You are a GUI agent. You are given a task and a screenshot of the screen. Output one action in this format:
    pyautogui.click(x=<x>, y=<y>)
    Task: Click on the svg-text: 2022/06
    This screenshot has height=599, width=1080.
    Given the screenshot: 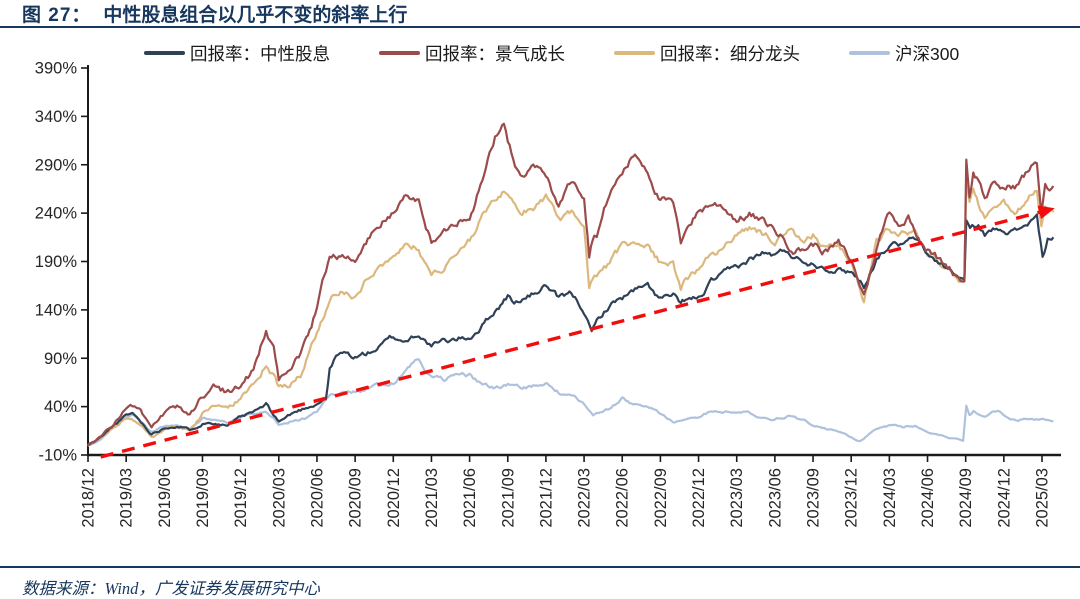 What is the action you would take?
    pyautogui.click(x=623, y=498)
    